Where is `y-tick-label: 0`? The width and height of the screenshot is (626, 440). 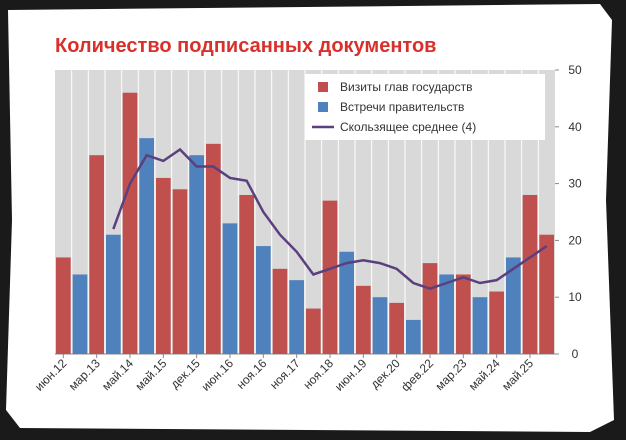
y-tick-label: 0 is located at coordinates (575, 354).